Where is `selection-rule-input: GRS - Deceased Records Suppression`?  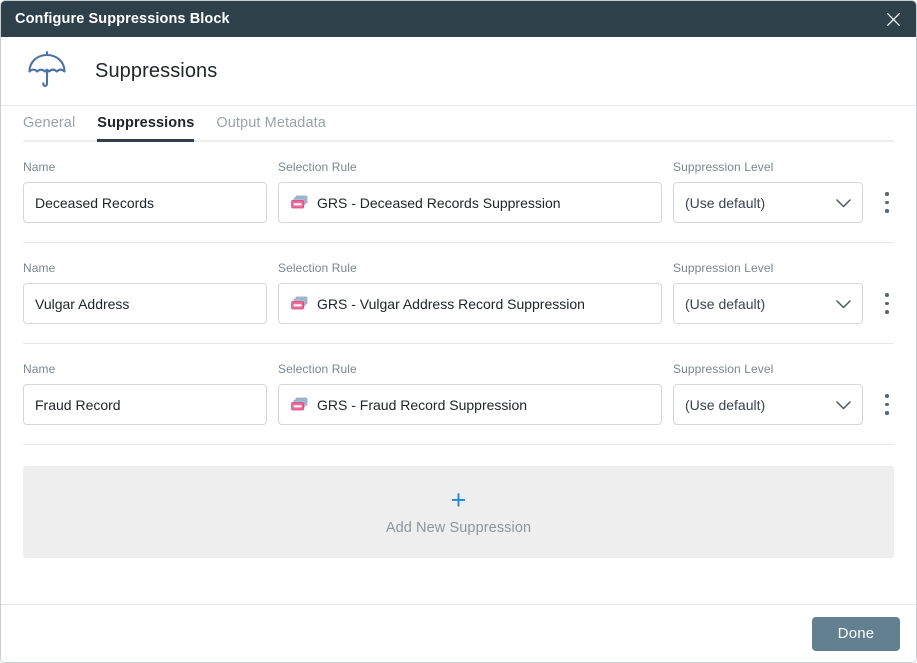
selection-rule-input: GRS - Deceased Records Suppression is located at coordinates (470, 202).